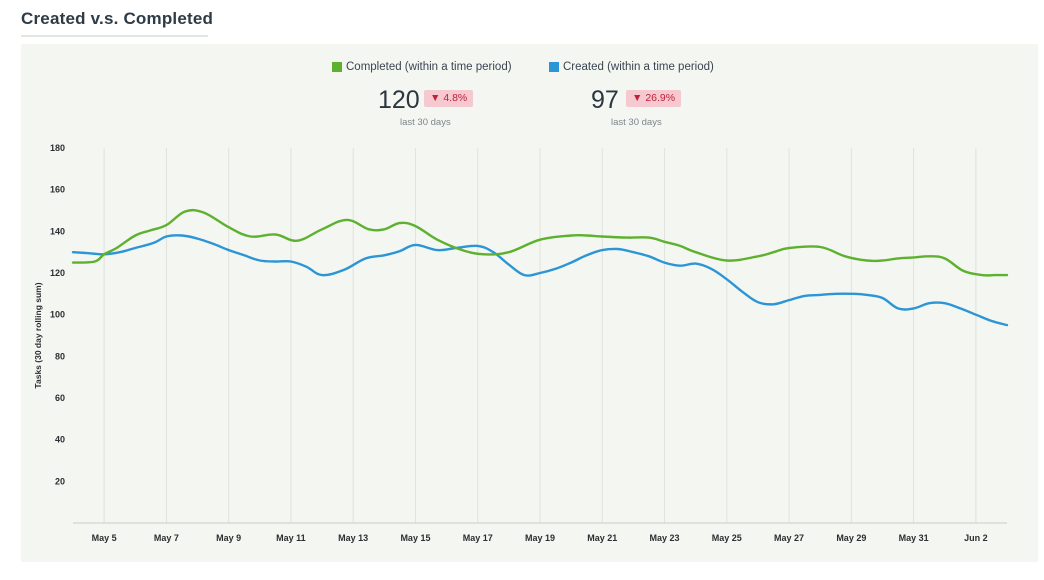 The image size is (1044, 580). Describe the element at coordinates (914, 538) in the screenshot. I see `x-tick-label-13: May 31` at that location.